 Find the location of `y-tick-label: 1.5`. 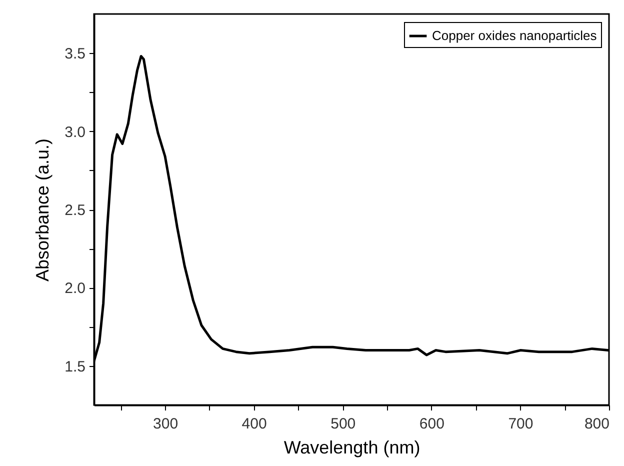

y-tick-label: 1.5 is located at coordinates (75, 367).